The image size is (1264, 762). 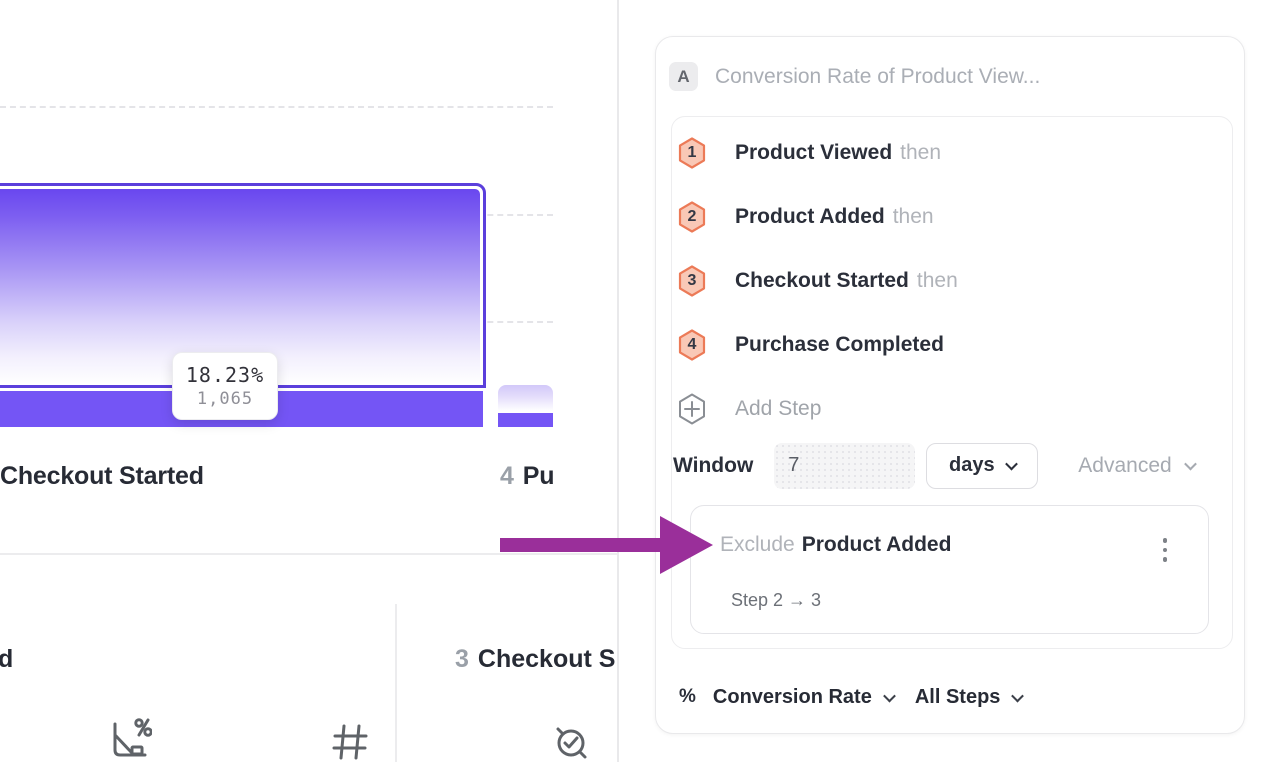 I want to click on gridline, so click(x=276, y=107).